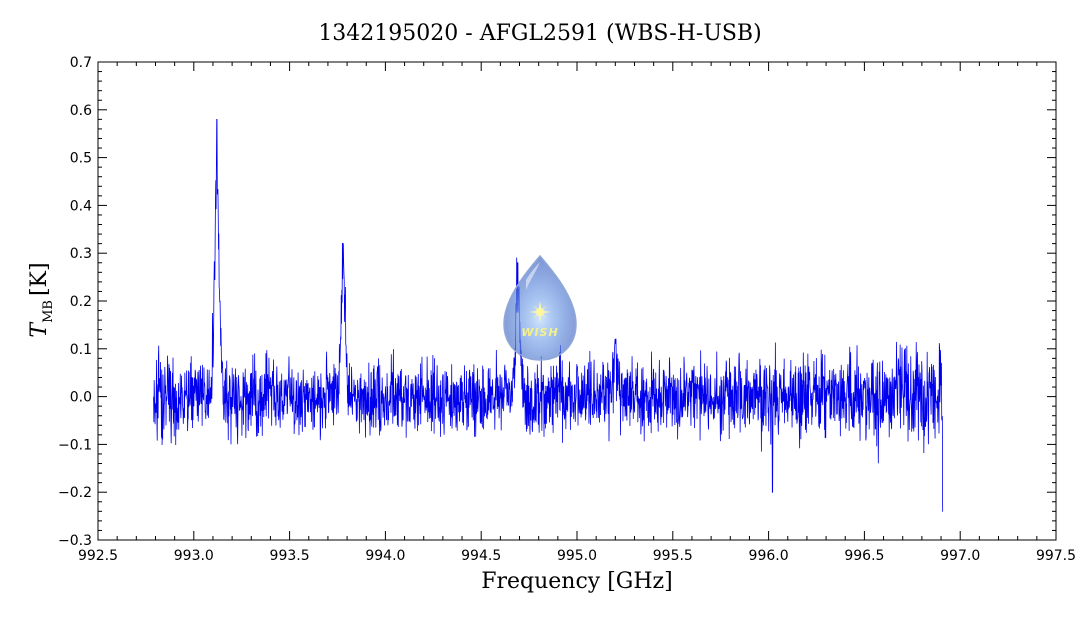 Image resolution: width=1080 pixels, height=618 pixels. I want to click on y-tick-label: 0.4, so click(81, 206).